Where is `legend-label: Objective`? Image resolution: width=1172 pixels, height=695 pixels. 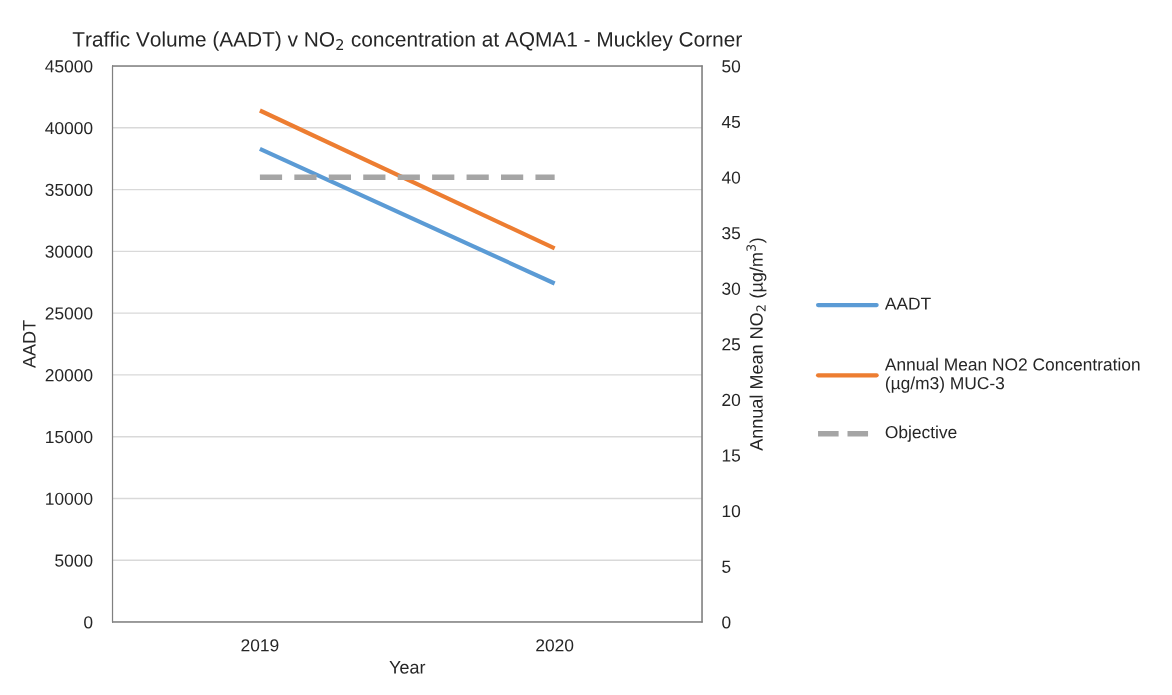
legend-label: Objective is located at coordinates (921, 433).